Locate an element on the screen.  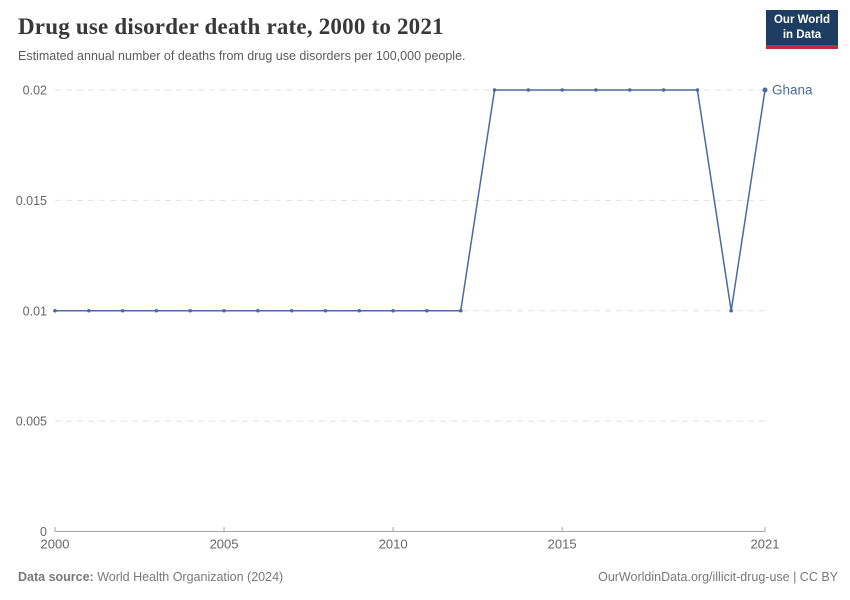
owid-logo: Our World in Data is located at coordinates (802, 29).